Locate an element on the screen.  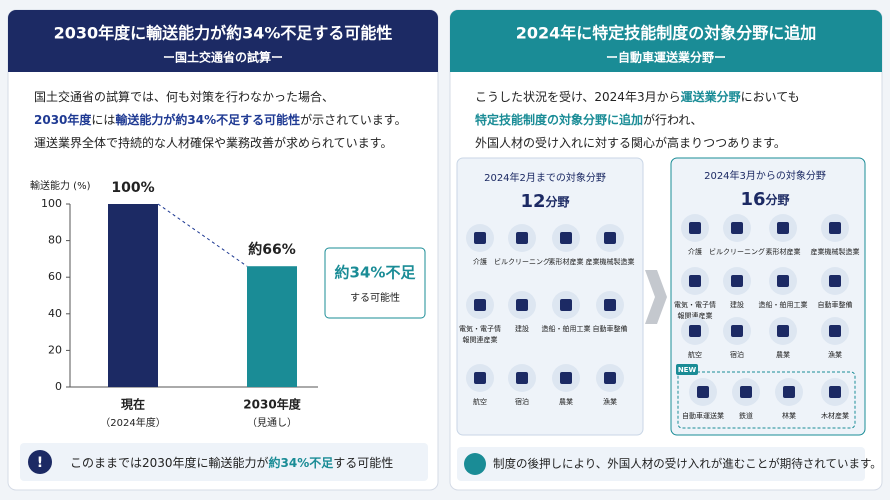
emphasis: 2030年度 is located at coordinates (63, 119).